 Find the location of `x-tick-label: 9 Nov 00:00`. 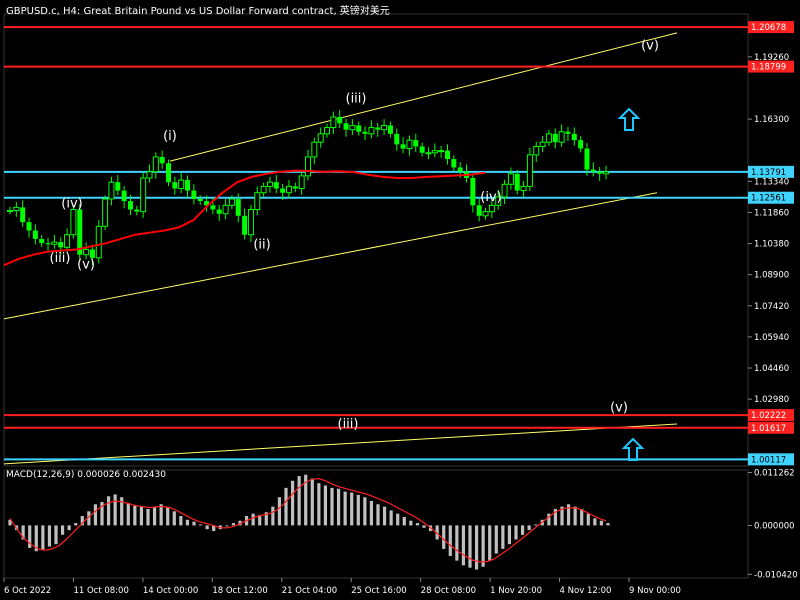

x-tick-label: 9 Nov 00:00 is located at coordinates (655, 591).